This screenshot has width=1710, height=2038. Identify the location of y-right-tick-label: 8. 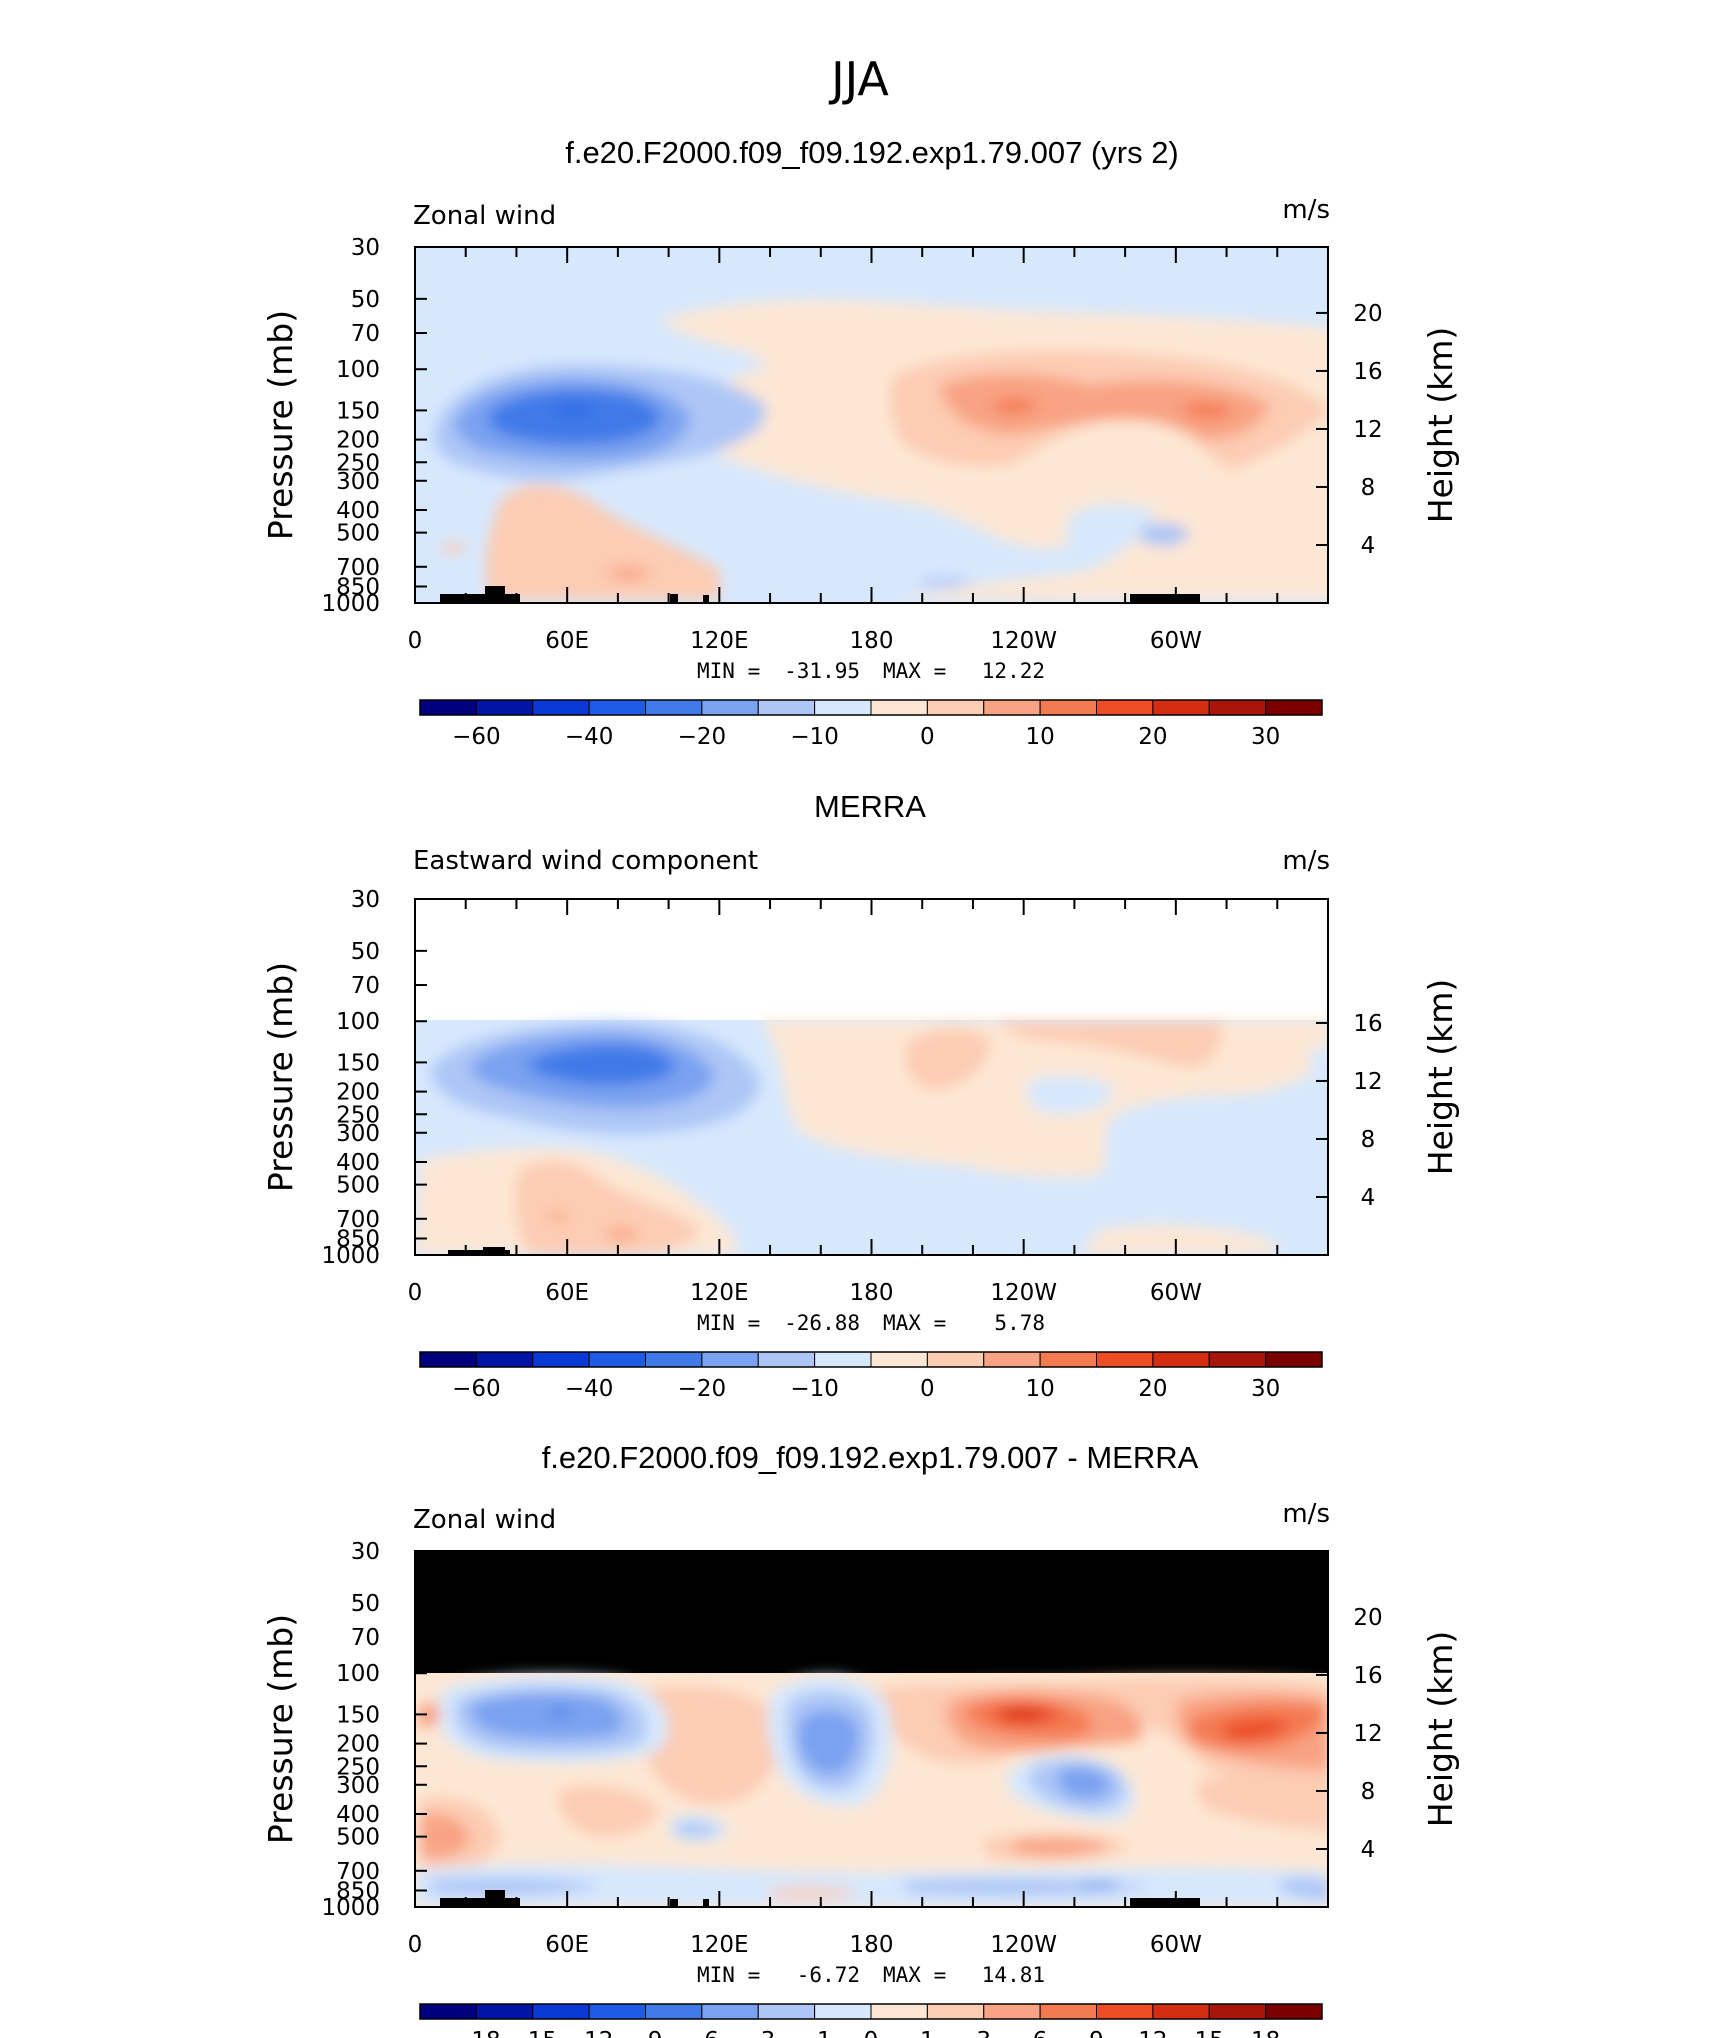
(1368, 488).